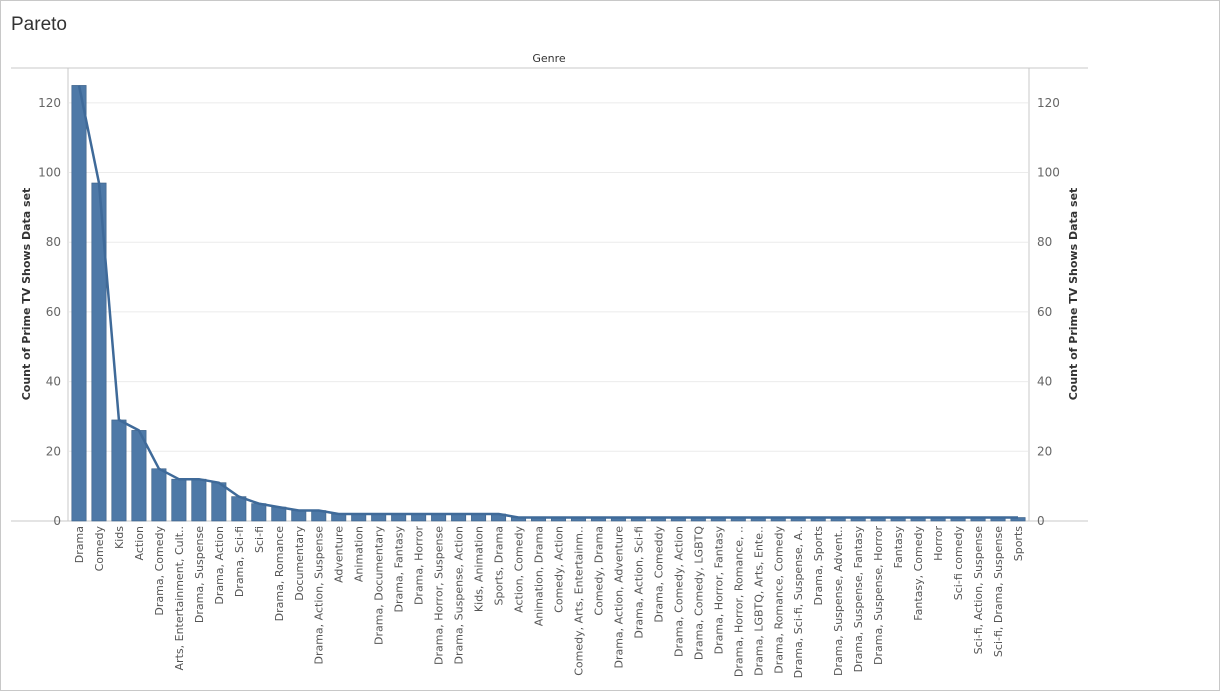  What do you see at coordinates (179, 598) in the screenshot?
I see `category-label: Arts, Entertainment, Cult..` at bounding box center [179, 598].